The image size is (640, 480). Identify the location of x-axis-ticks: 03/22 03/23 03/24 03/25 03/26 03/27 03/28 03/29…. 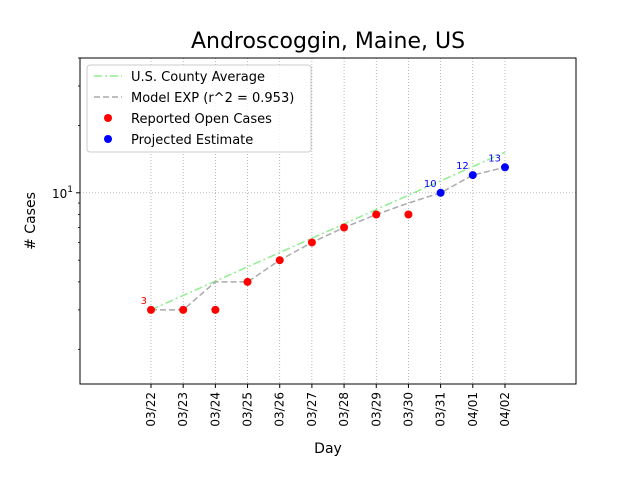
(328, 405).